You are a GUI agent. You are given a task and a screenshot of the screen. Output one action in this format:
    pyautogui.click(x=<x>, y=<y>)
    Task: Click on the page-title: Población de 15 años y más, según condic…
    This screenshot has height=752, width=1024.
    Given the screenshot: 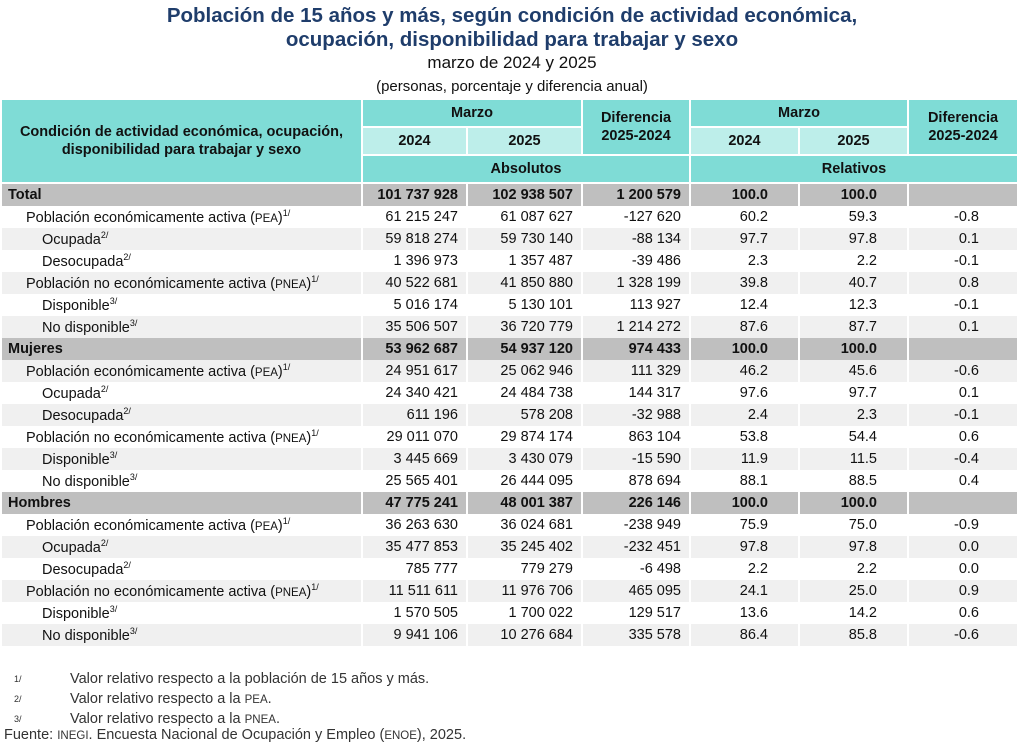 What is the action you would take?
    pyautogui.click(x=512, y=28)
    